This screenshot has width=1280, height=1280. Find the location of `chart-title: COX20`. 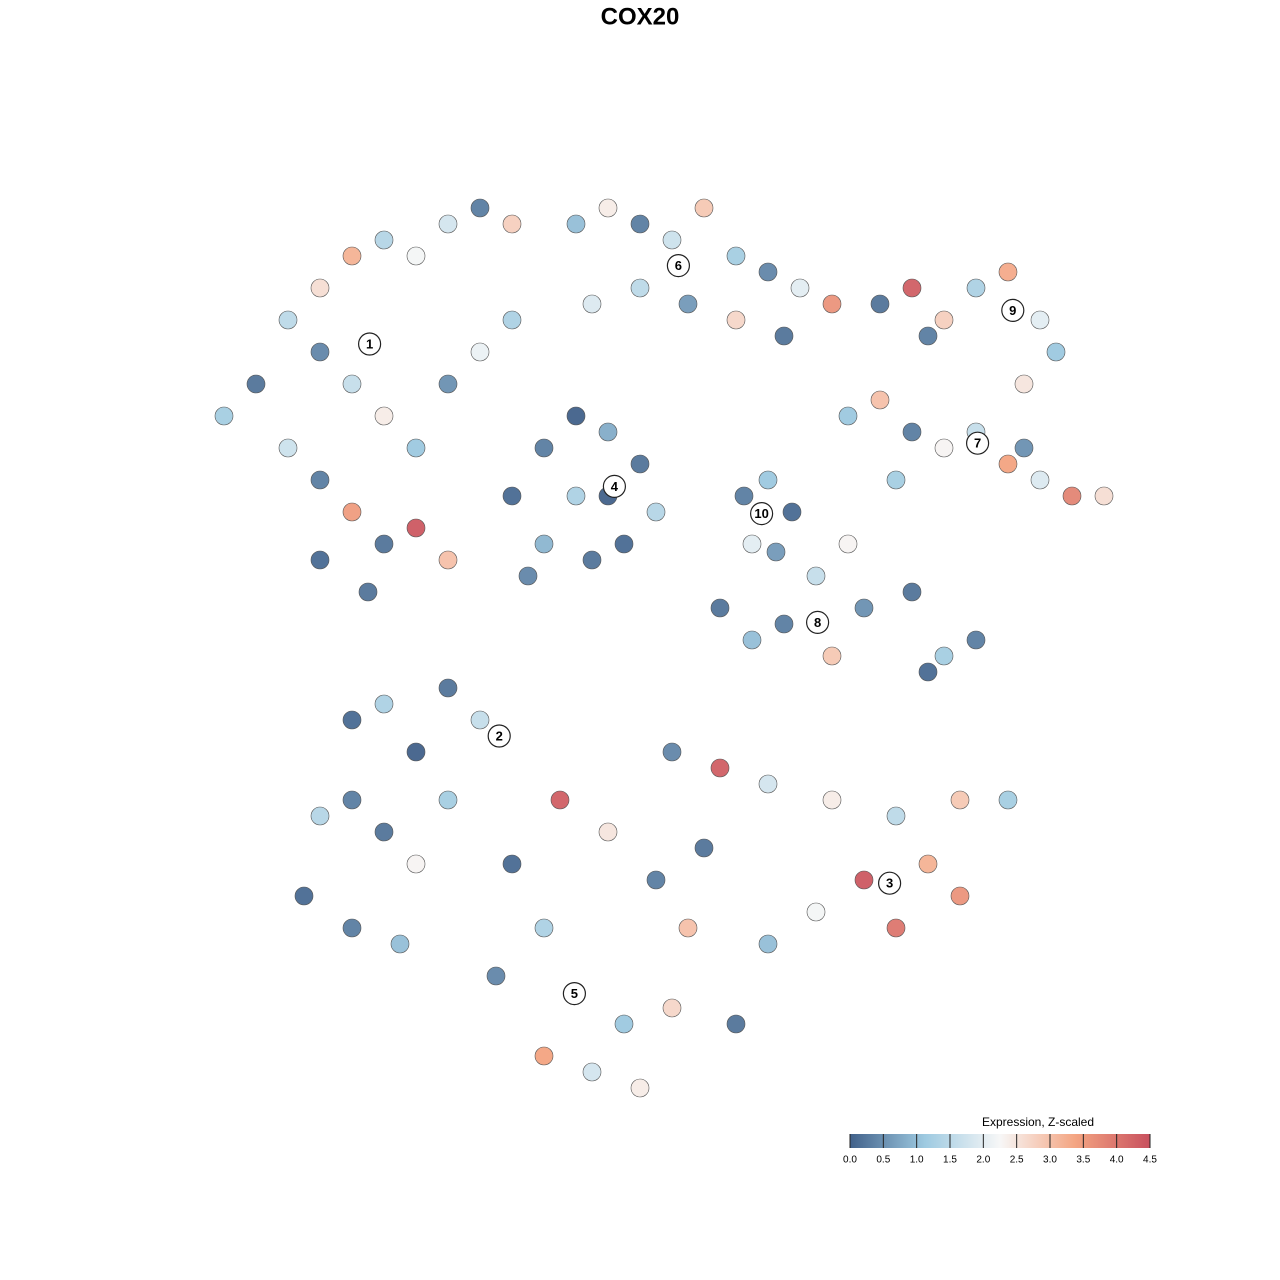

chart-title: COX20 is located at coordinates (640, 16).